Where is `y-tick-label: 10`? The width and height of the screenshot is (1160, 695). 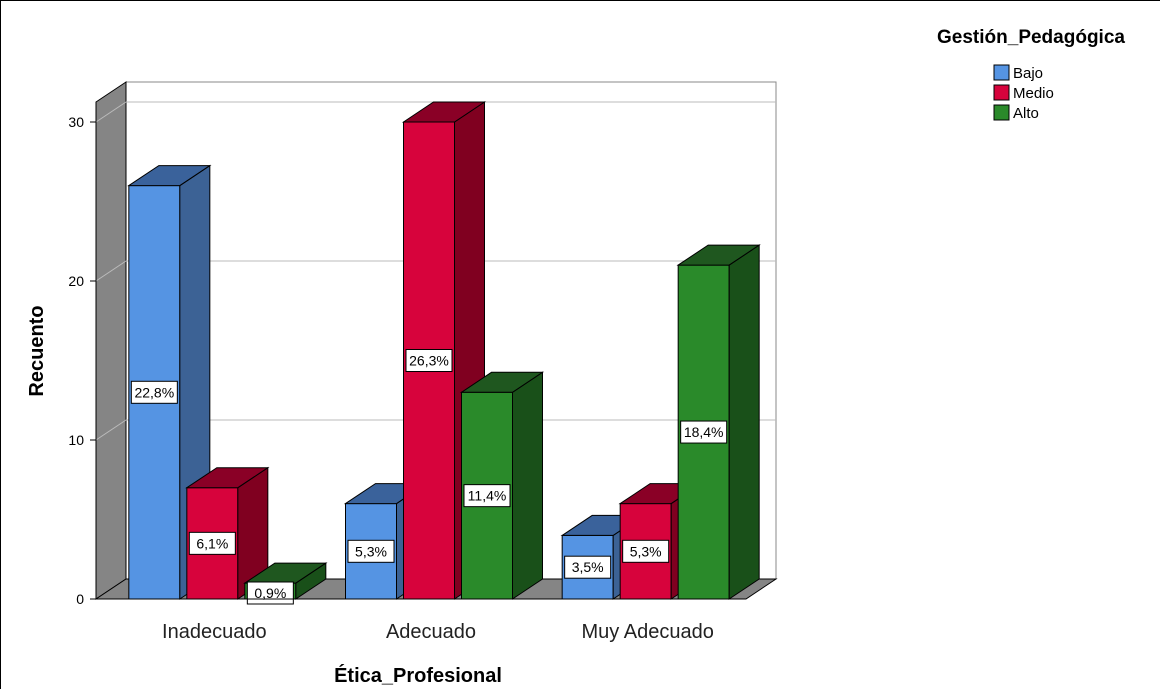
y-tick-label: 10 is located at coordinates (76, 440).